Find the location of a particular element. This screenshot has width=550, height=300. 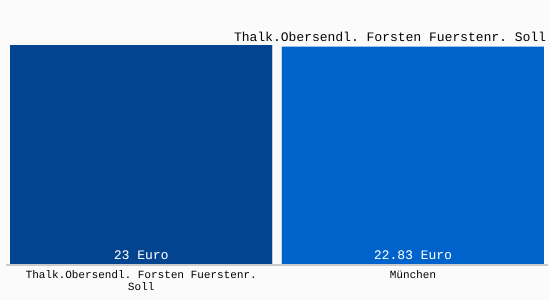

data-label: 22.83 Euro is located at coordinates (413, 255).